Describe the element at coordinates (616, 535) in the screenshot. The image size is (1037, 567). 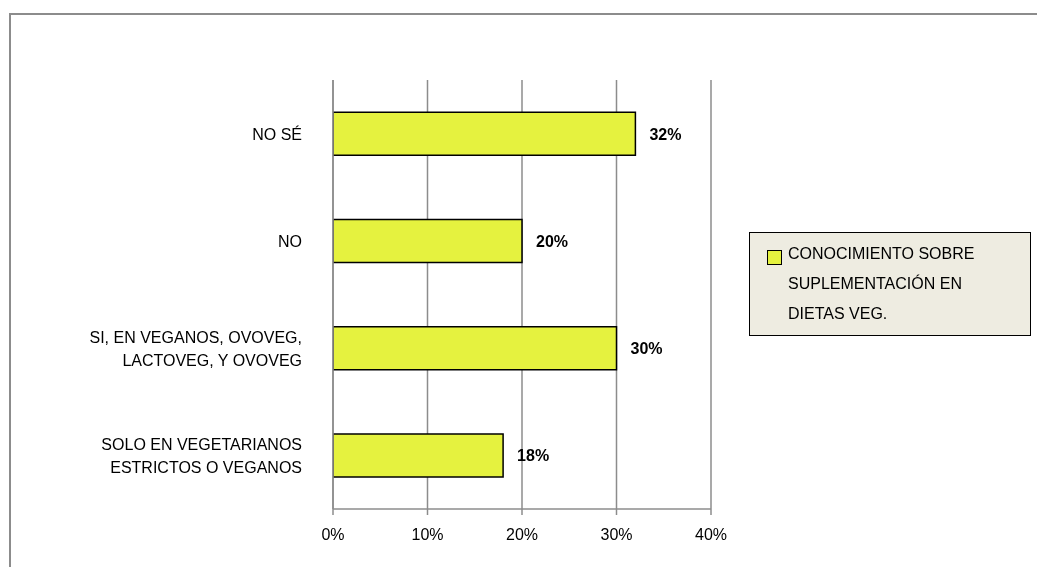
I see `x-tick-label: 30%` at that location.